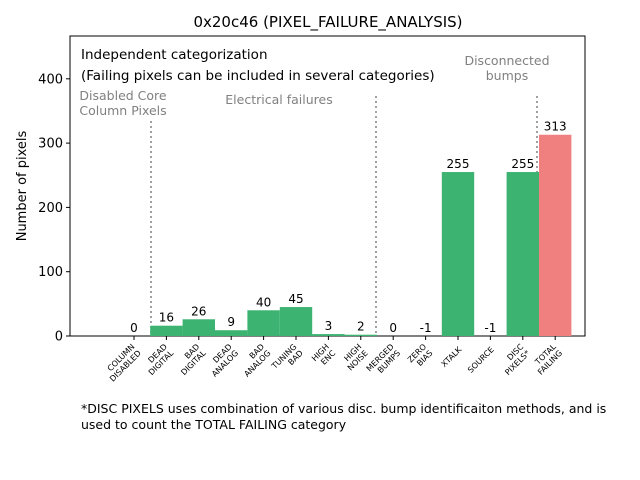 The width and height of the screenshot is (640, 480). I want to click on chart-title: 0x20c46 (PIXEL_FAILURE_ANALYSIS), so click(327, 22).